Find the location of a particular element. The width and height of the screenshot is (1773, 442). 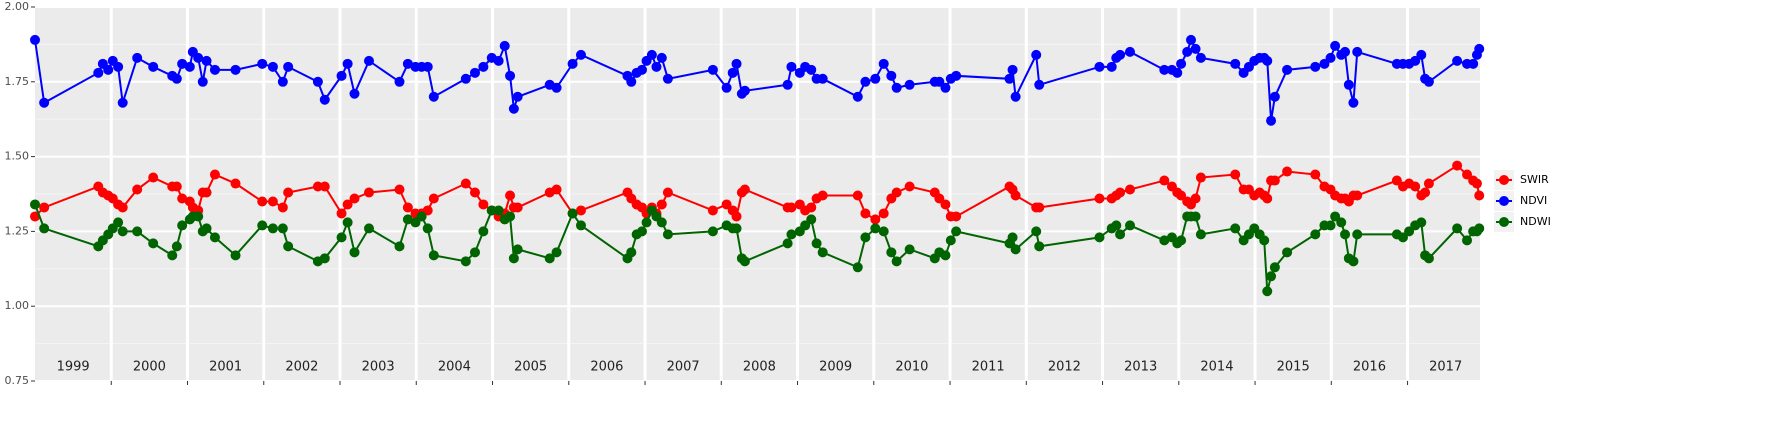

year-label: 2016 is located at coordinates (1369, 367).